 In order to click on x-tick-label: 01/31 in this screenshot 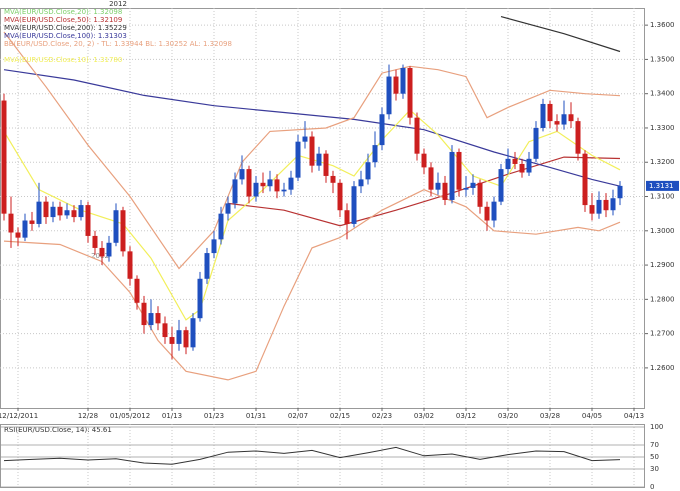, I will do `click(256, 416)`.